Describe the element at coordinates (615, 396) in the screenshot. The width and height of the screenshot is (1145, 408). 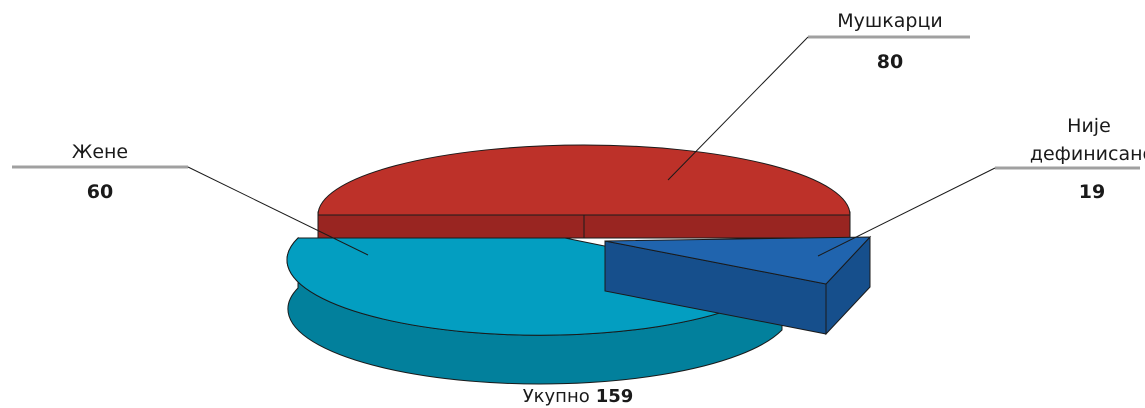
I see `total-value: 159` at that location.